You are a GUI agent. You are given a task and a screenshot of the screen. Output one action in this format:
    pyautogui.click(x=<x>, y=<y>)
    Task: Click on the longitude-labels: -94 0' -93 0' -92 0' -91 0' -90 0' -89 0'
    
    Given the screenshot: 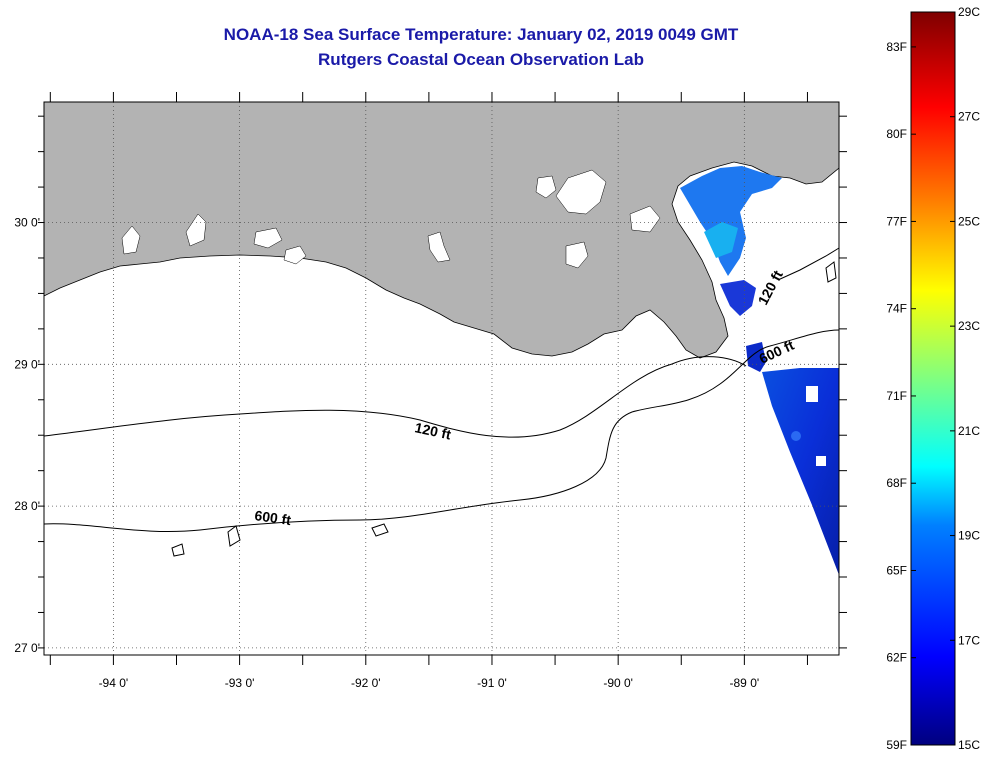 What is the action you would take?
    pyautogui.click(x=429, y=683)
    